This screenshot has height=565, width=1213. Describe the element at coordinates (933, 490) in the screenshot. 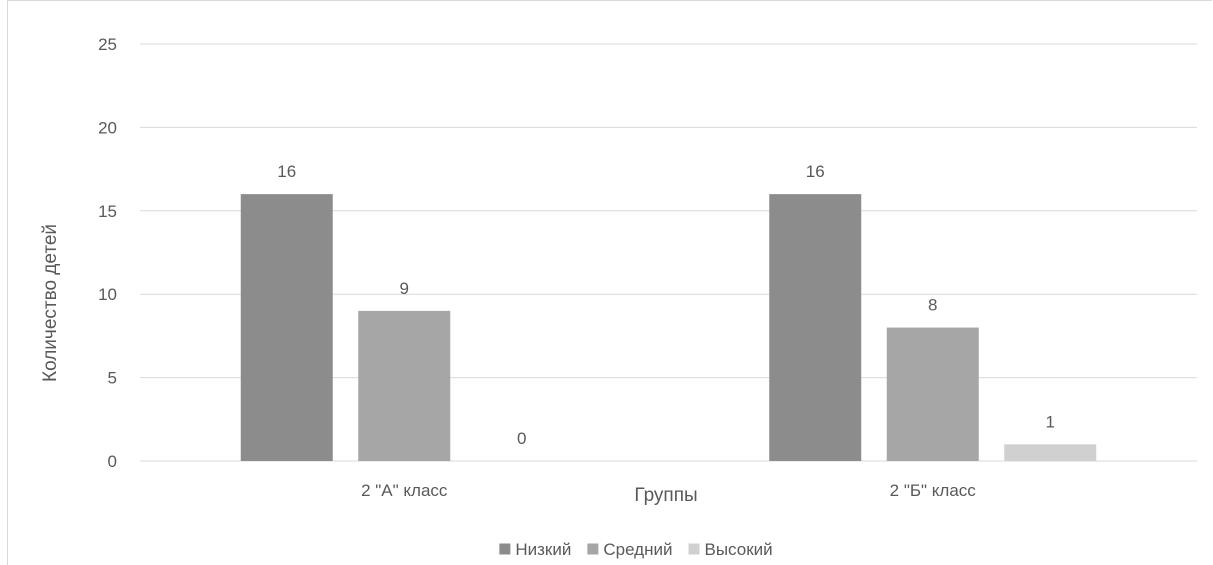

I see `category-label: 2 "Б" класс` at that location.